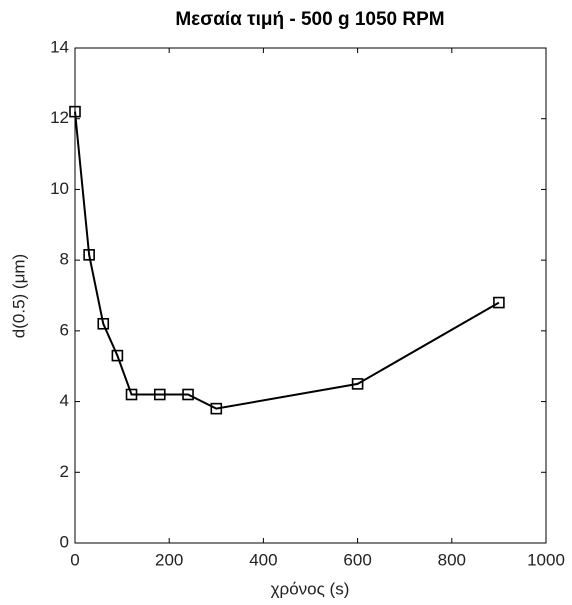  Describe the element at coordinates (310, 588) in the screenshot. I see `x-axis-label: χρόνος (s)` at that location.